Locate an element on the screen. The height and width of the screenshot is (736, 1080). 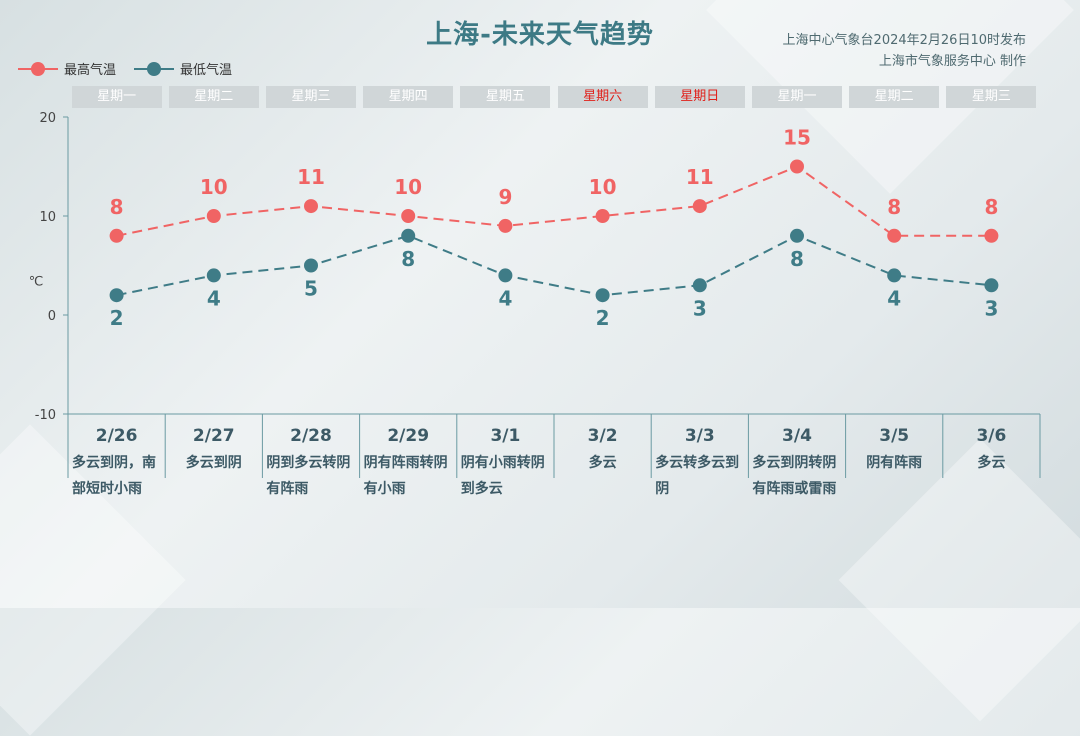
low-temp-line is located at coordinates (554, 265).